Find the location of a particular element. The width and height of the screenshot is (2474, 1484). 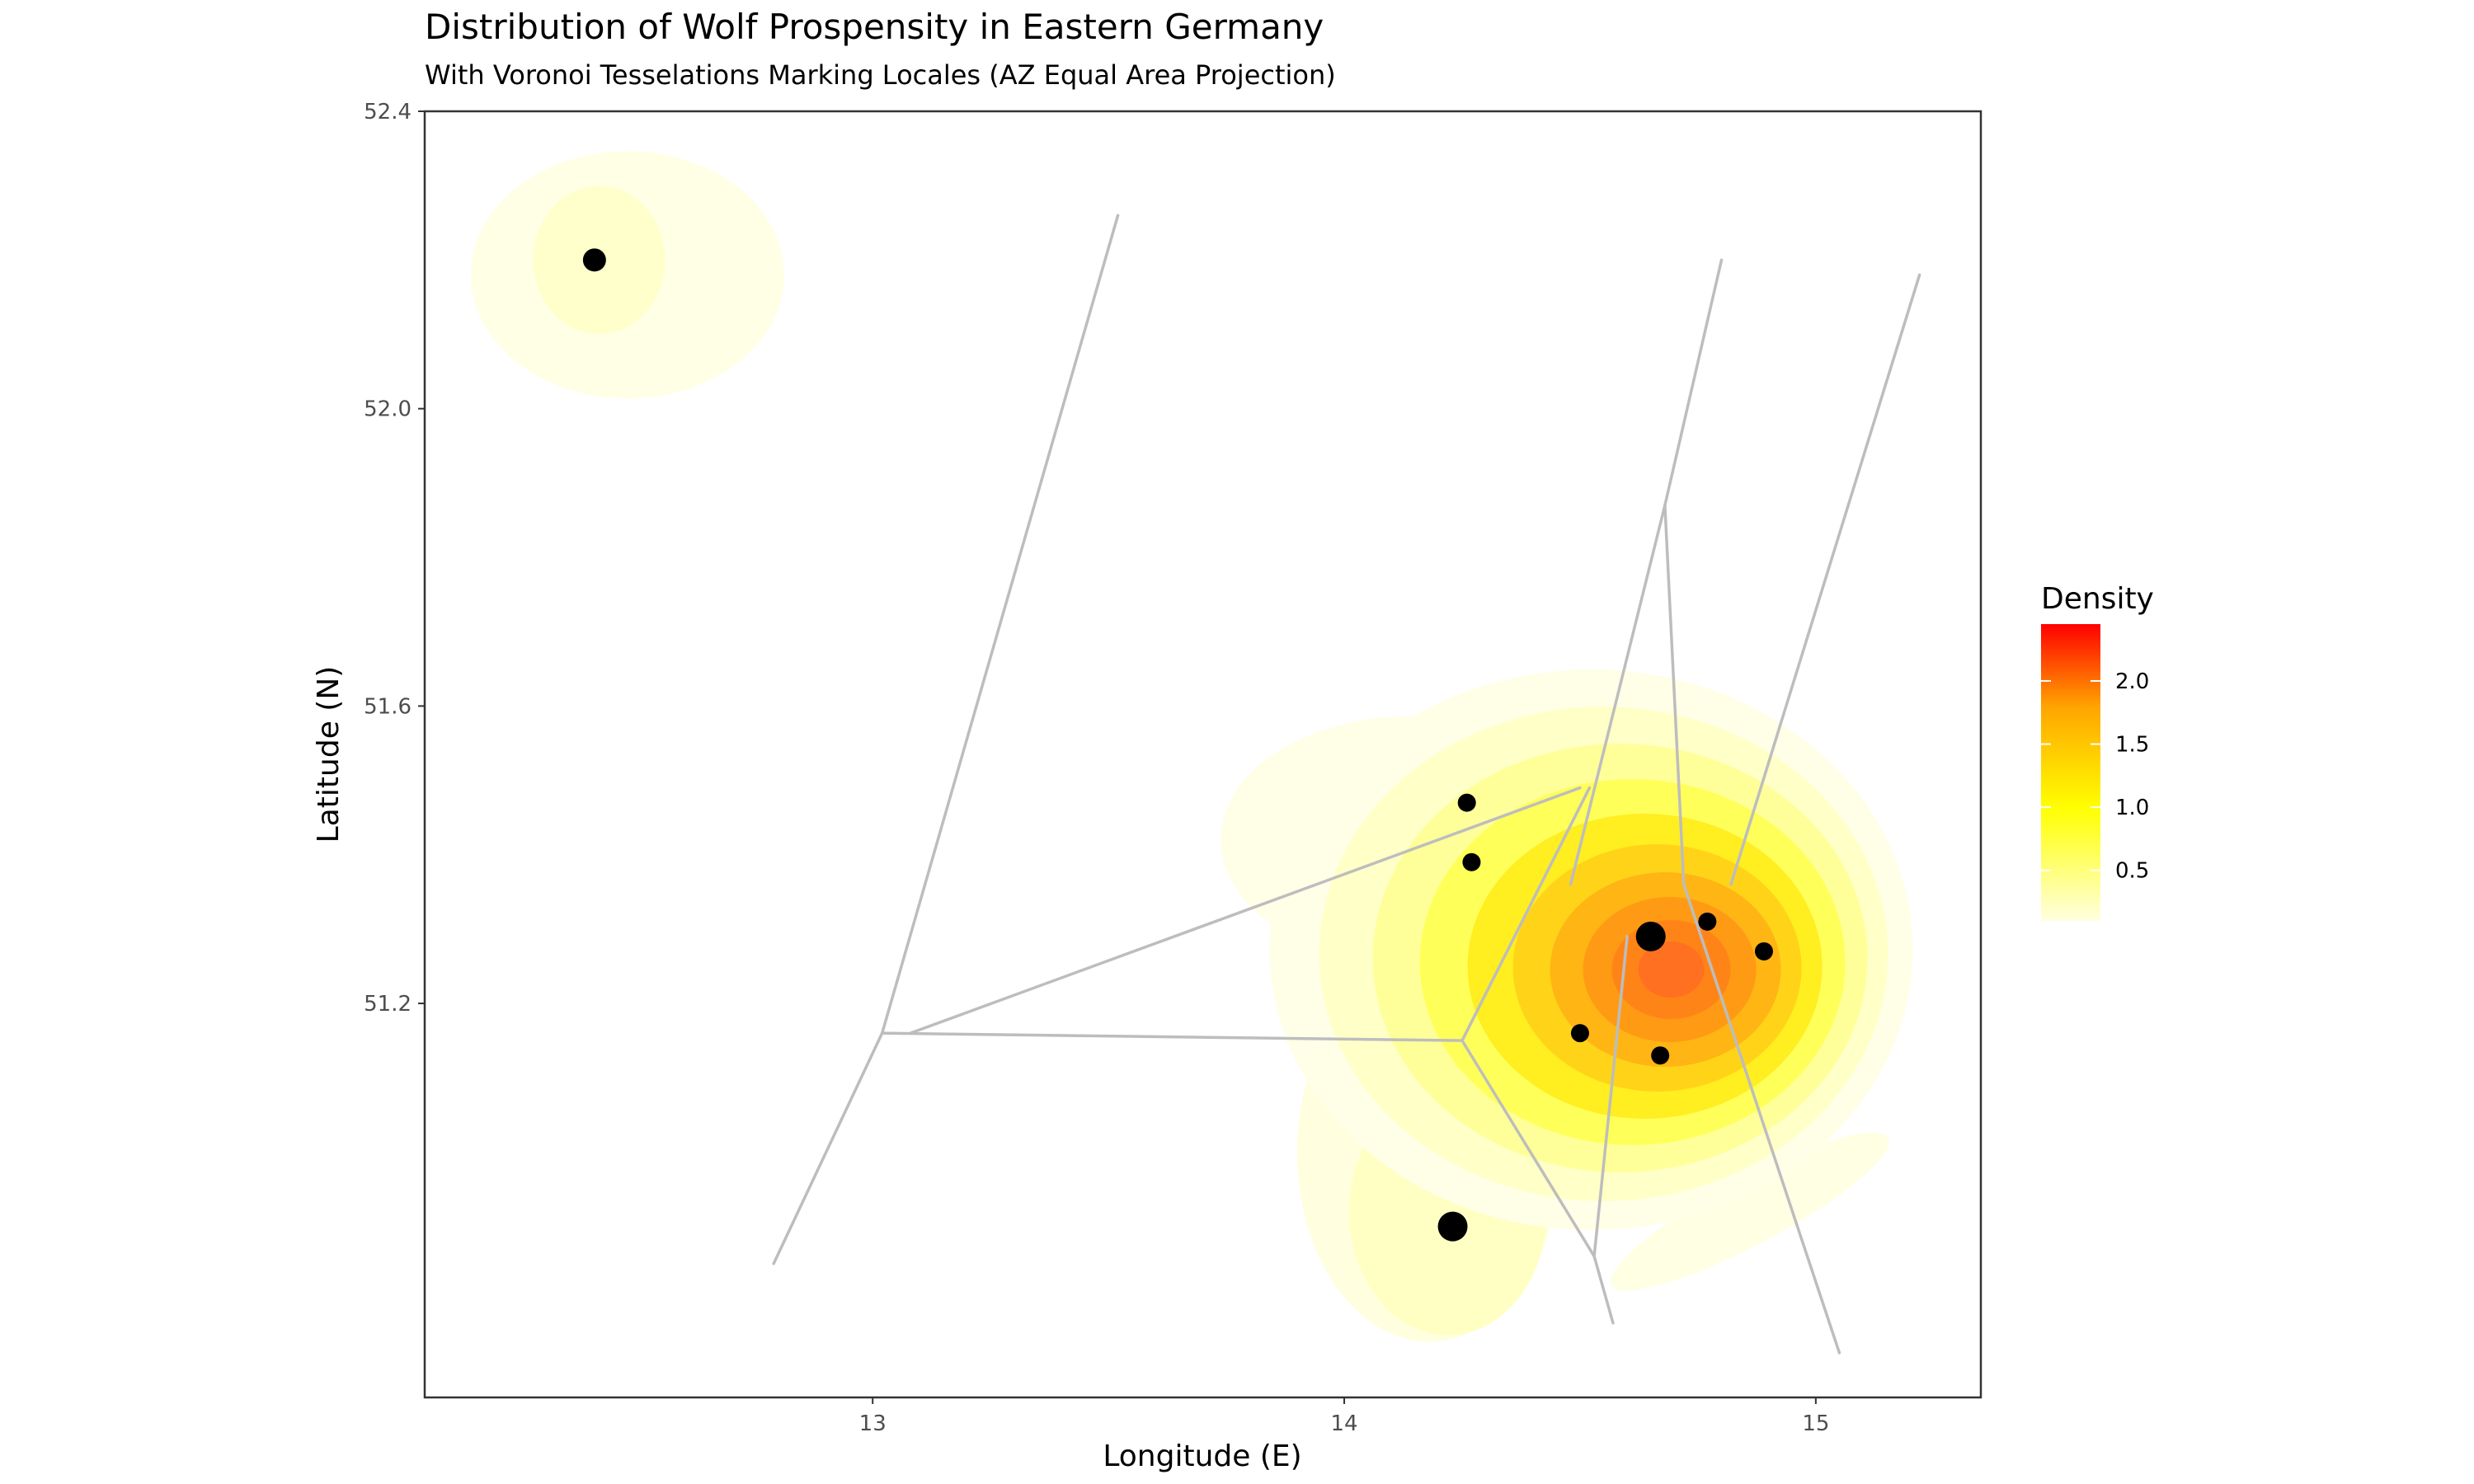

y-tick-label: 51.6 is located at coordinates (388, 706).